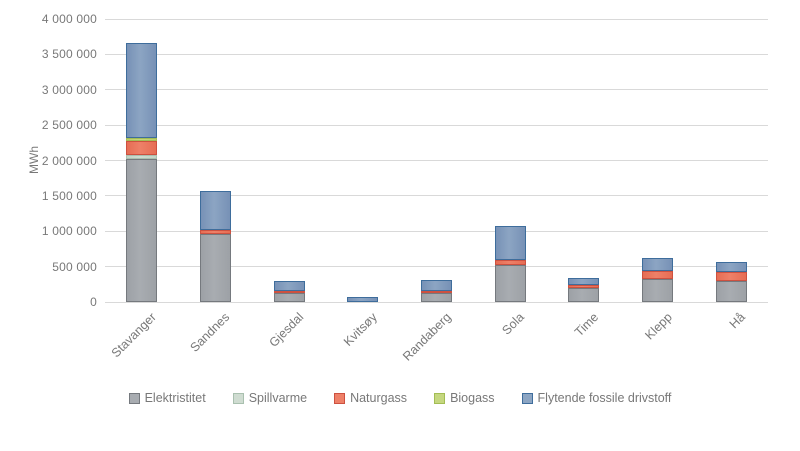  What do you see at coordinates (69, 54) in the screenshot?
I see `y-tick-label: 3 500 000` at bounding box center [69, 54].